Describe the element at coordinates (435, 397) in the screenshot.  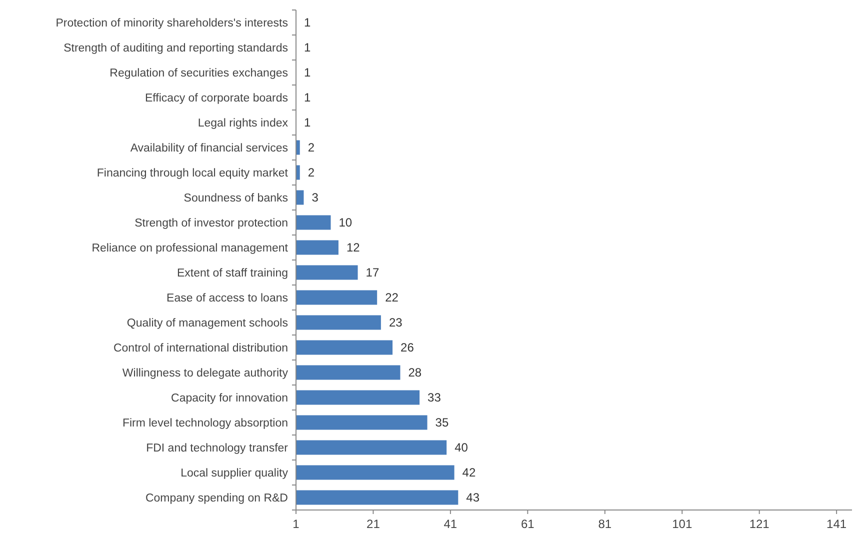
I see `data-label: 33` at that location.